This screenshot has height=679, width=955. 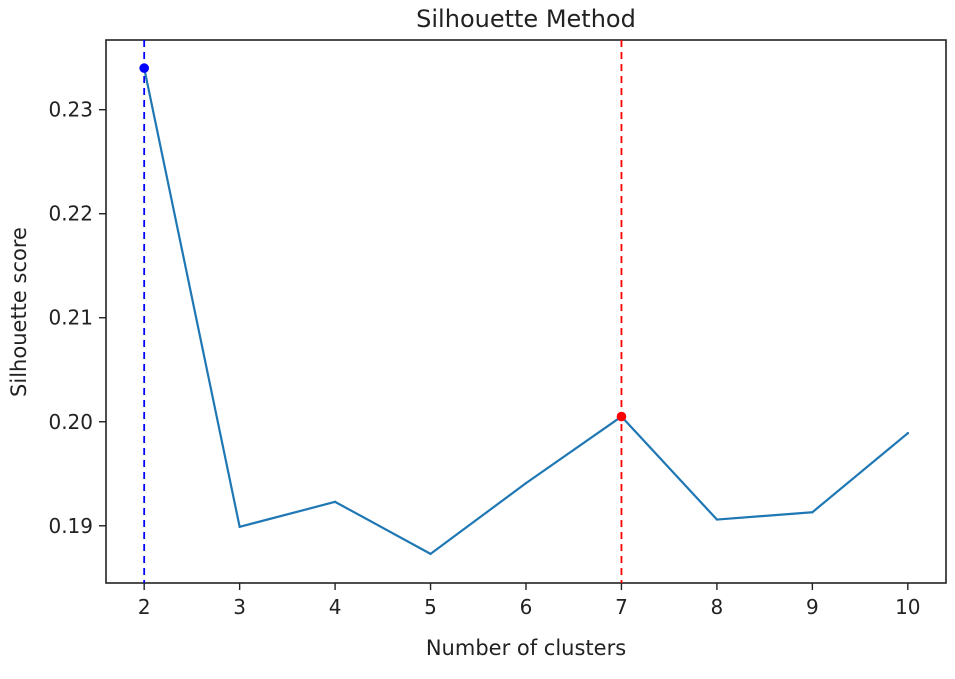 I want to click on y-tick-label: 0.20, so click(x=70, y=422).